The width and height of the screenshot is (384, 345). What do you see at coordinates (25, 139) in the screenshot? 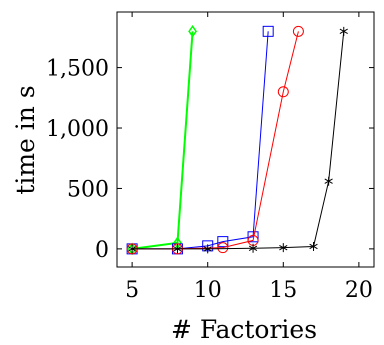
I see `y-axis-label: time in s` at bounding box center [25, 139].